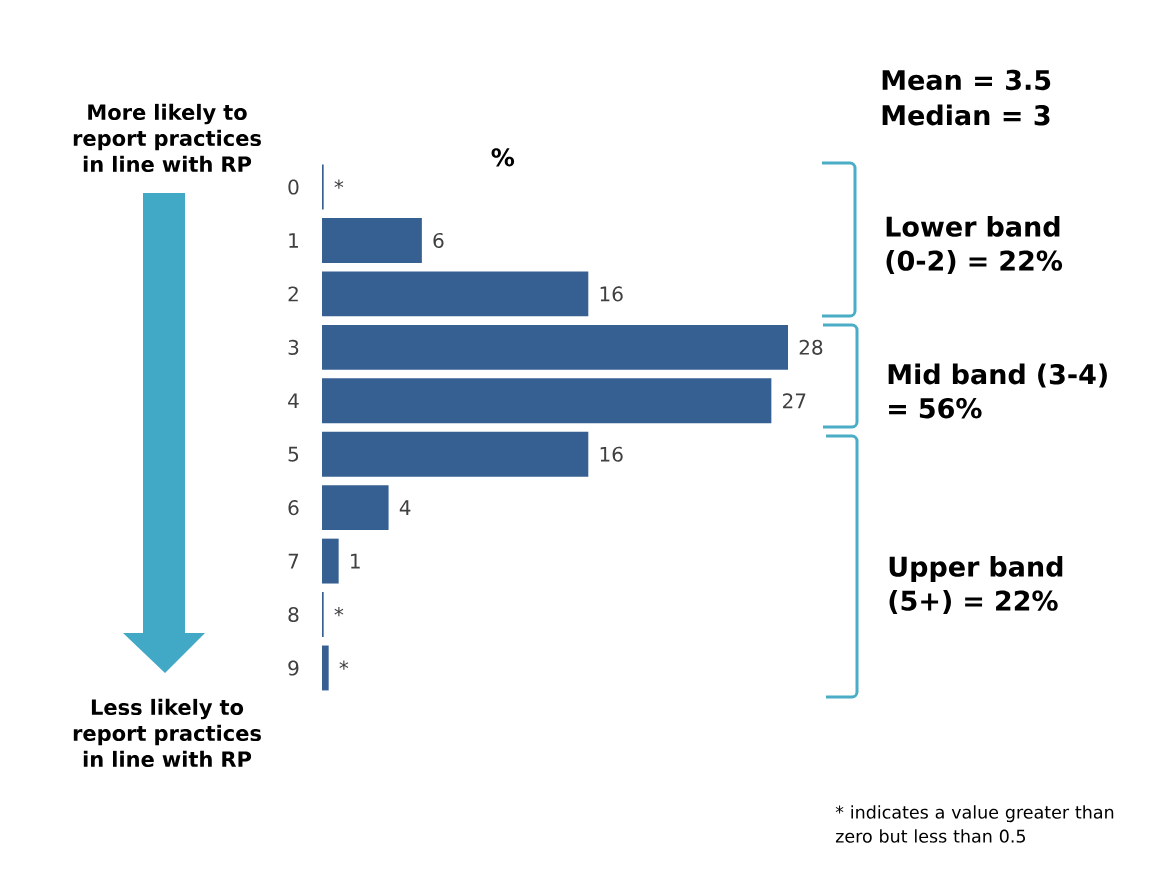 The image size is (1171, 884). I want to click on y-tick-label: 7, so click(293, 561).